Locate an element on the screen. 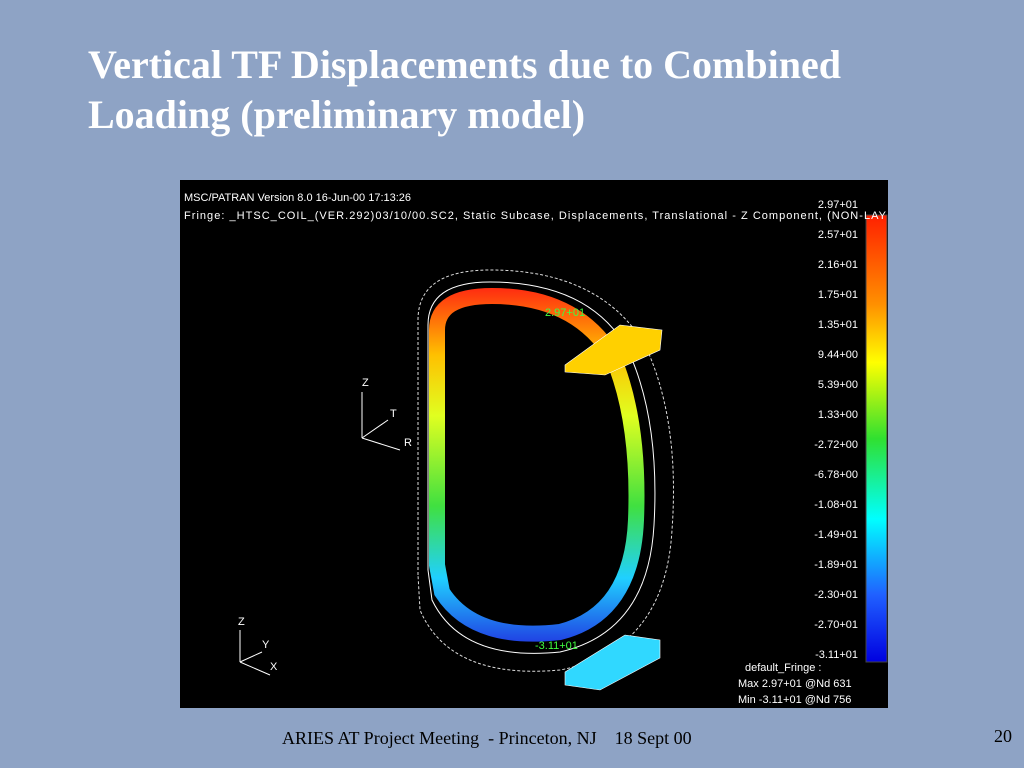  triads is located at coordinates (320, 534).